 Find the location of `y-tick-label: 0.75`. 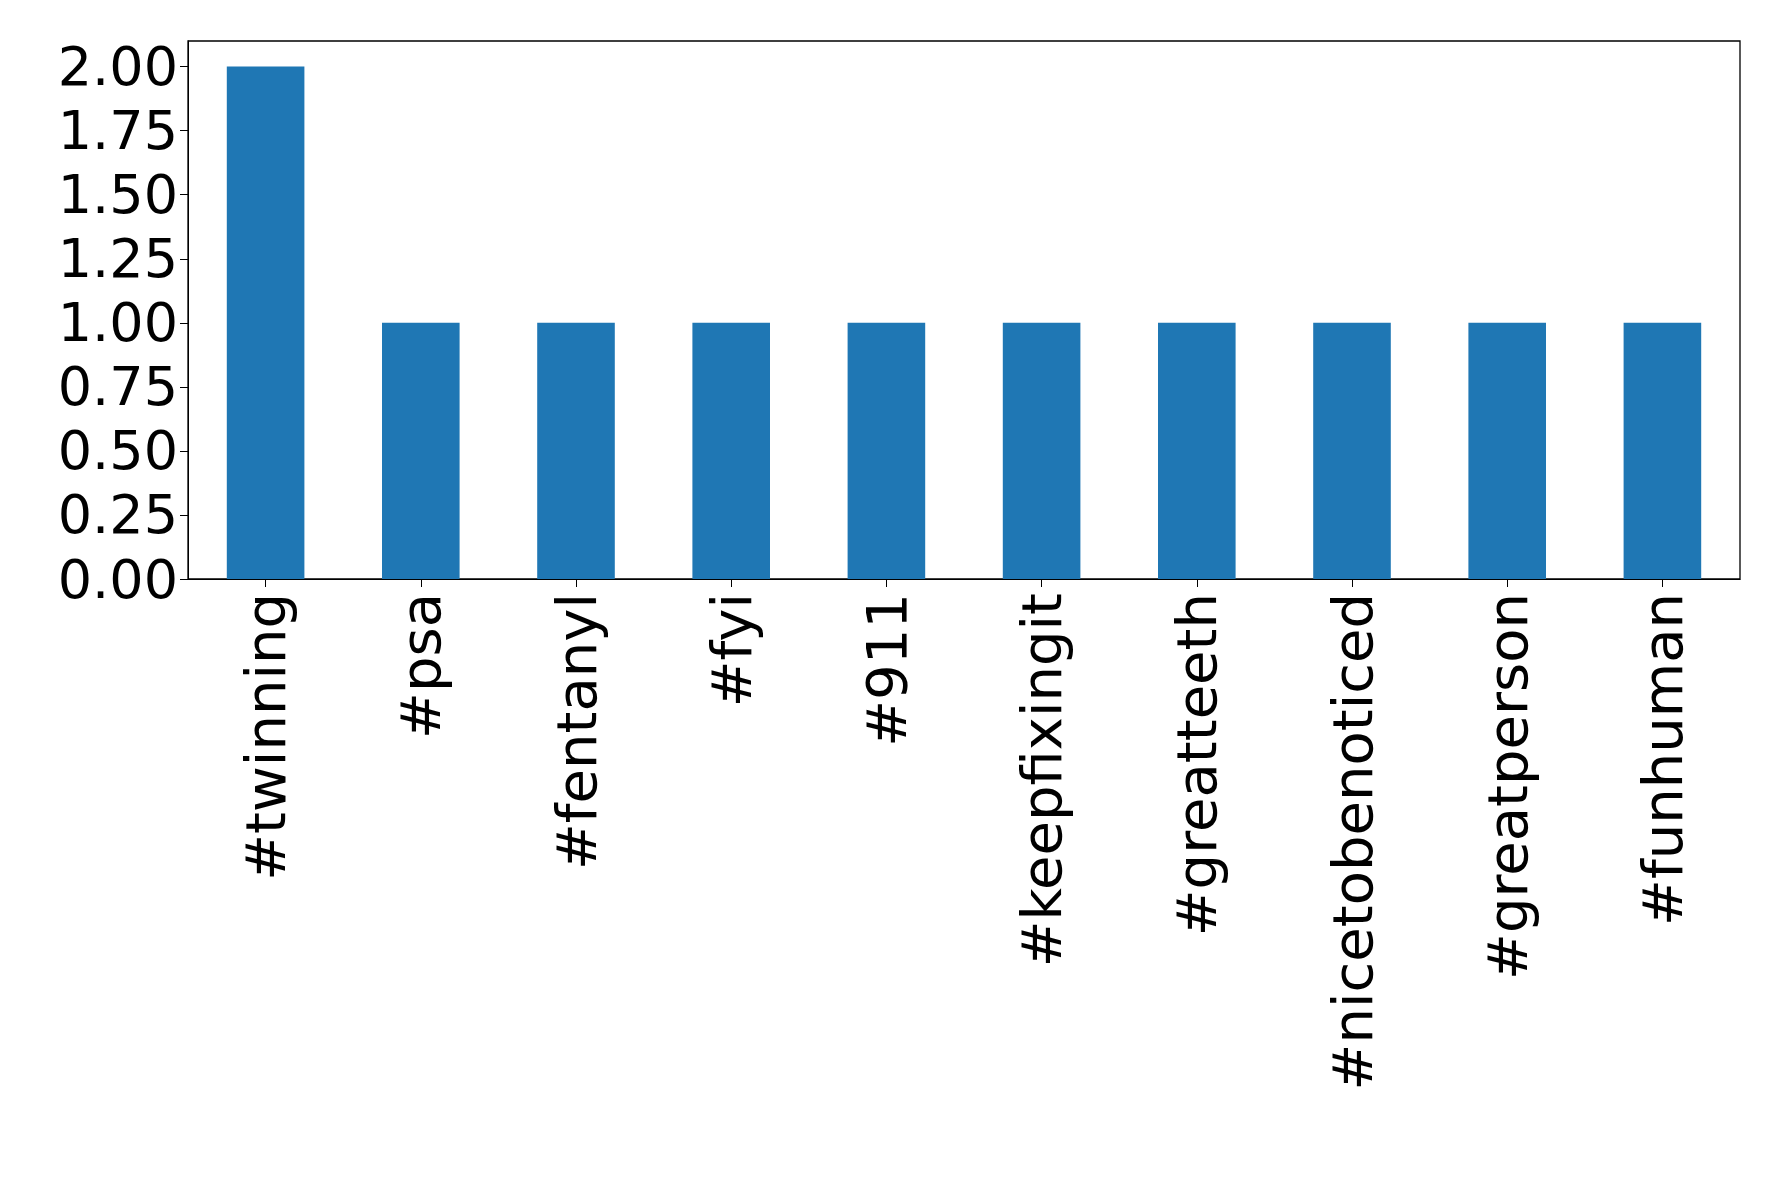

y-tick-label: 0.75 is located at coordinates (117, 387).